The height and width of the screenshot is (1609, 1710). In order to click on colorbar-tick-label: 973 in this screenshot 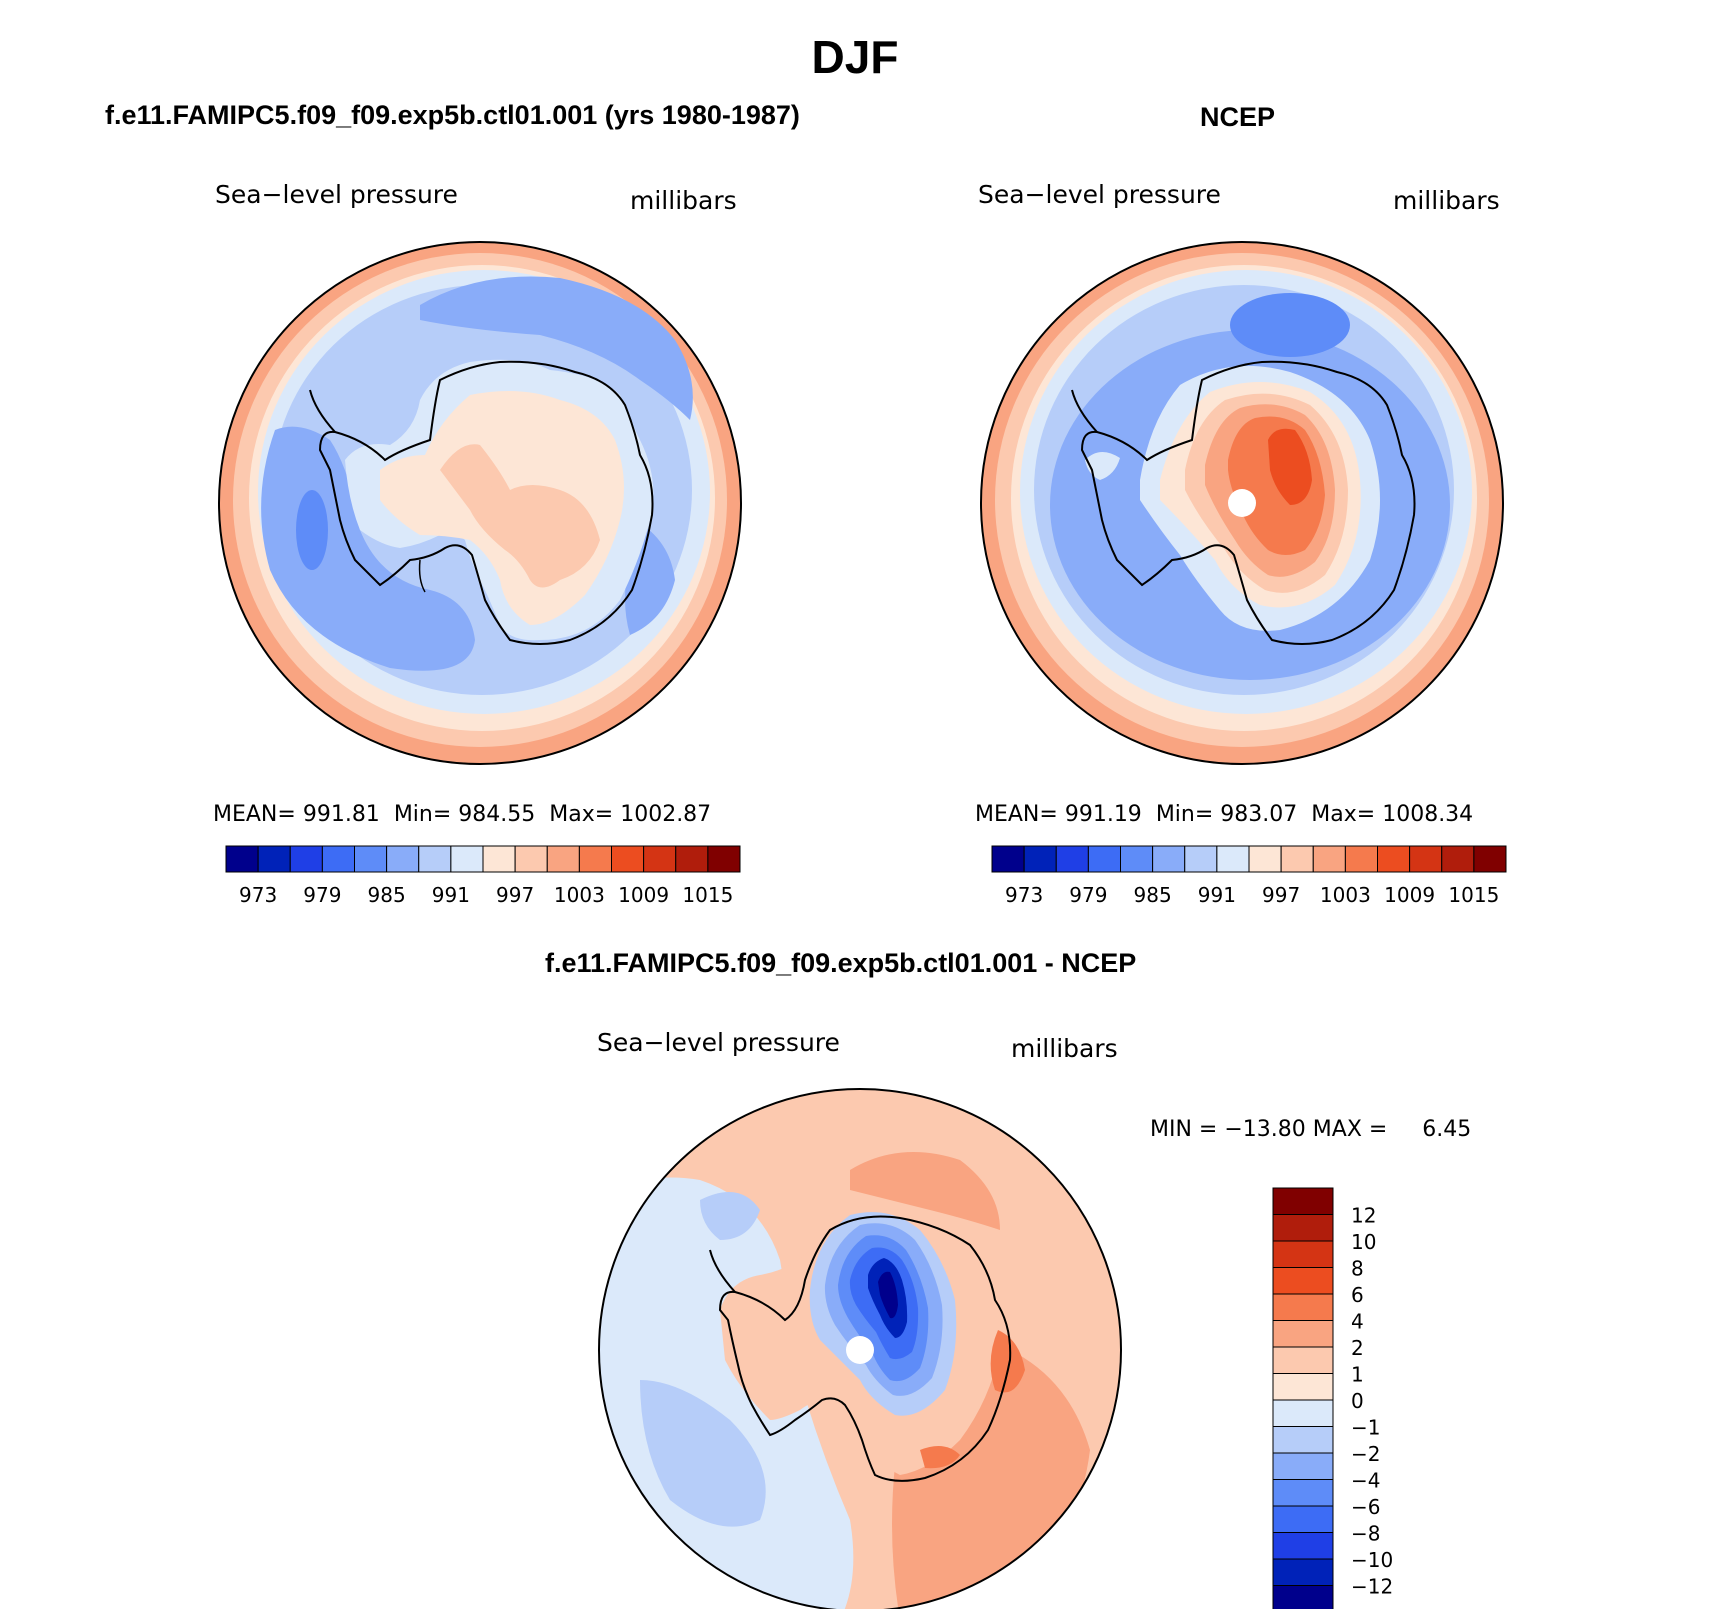, I will do `click(1024, 895)`.